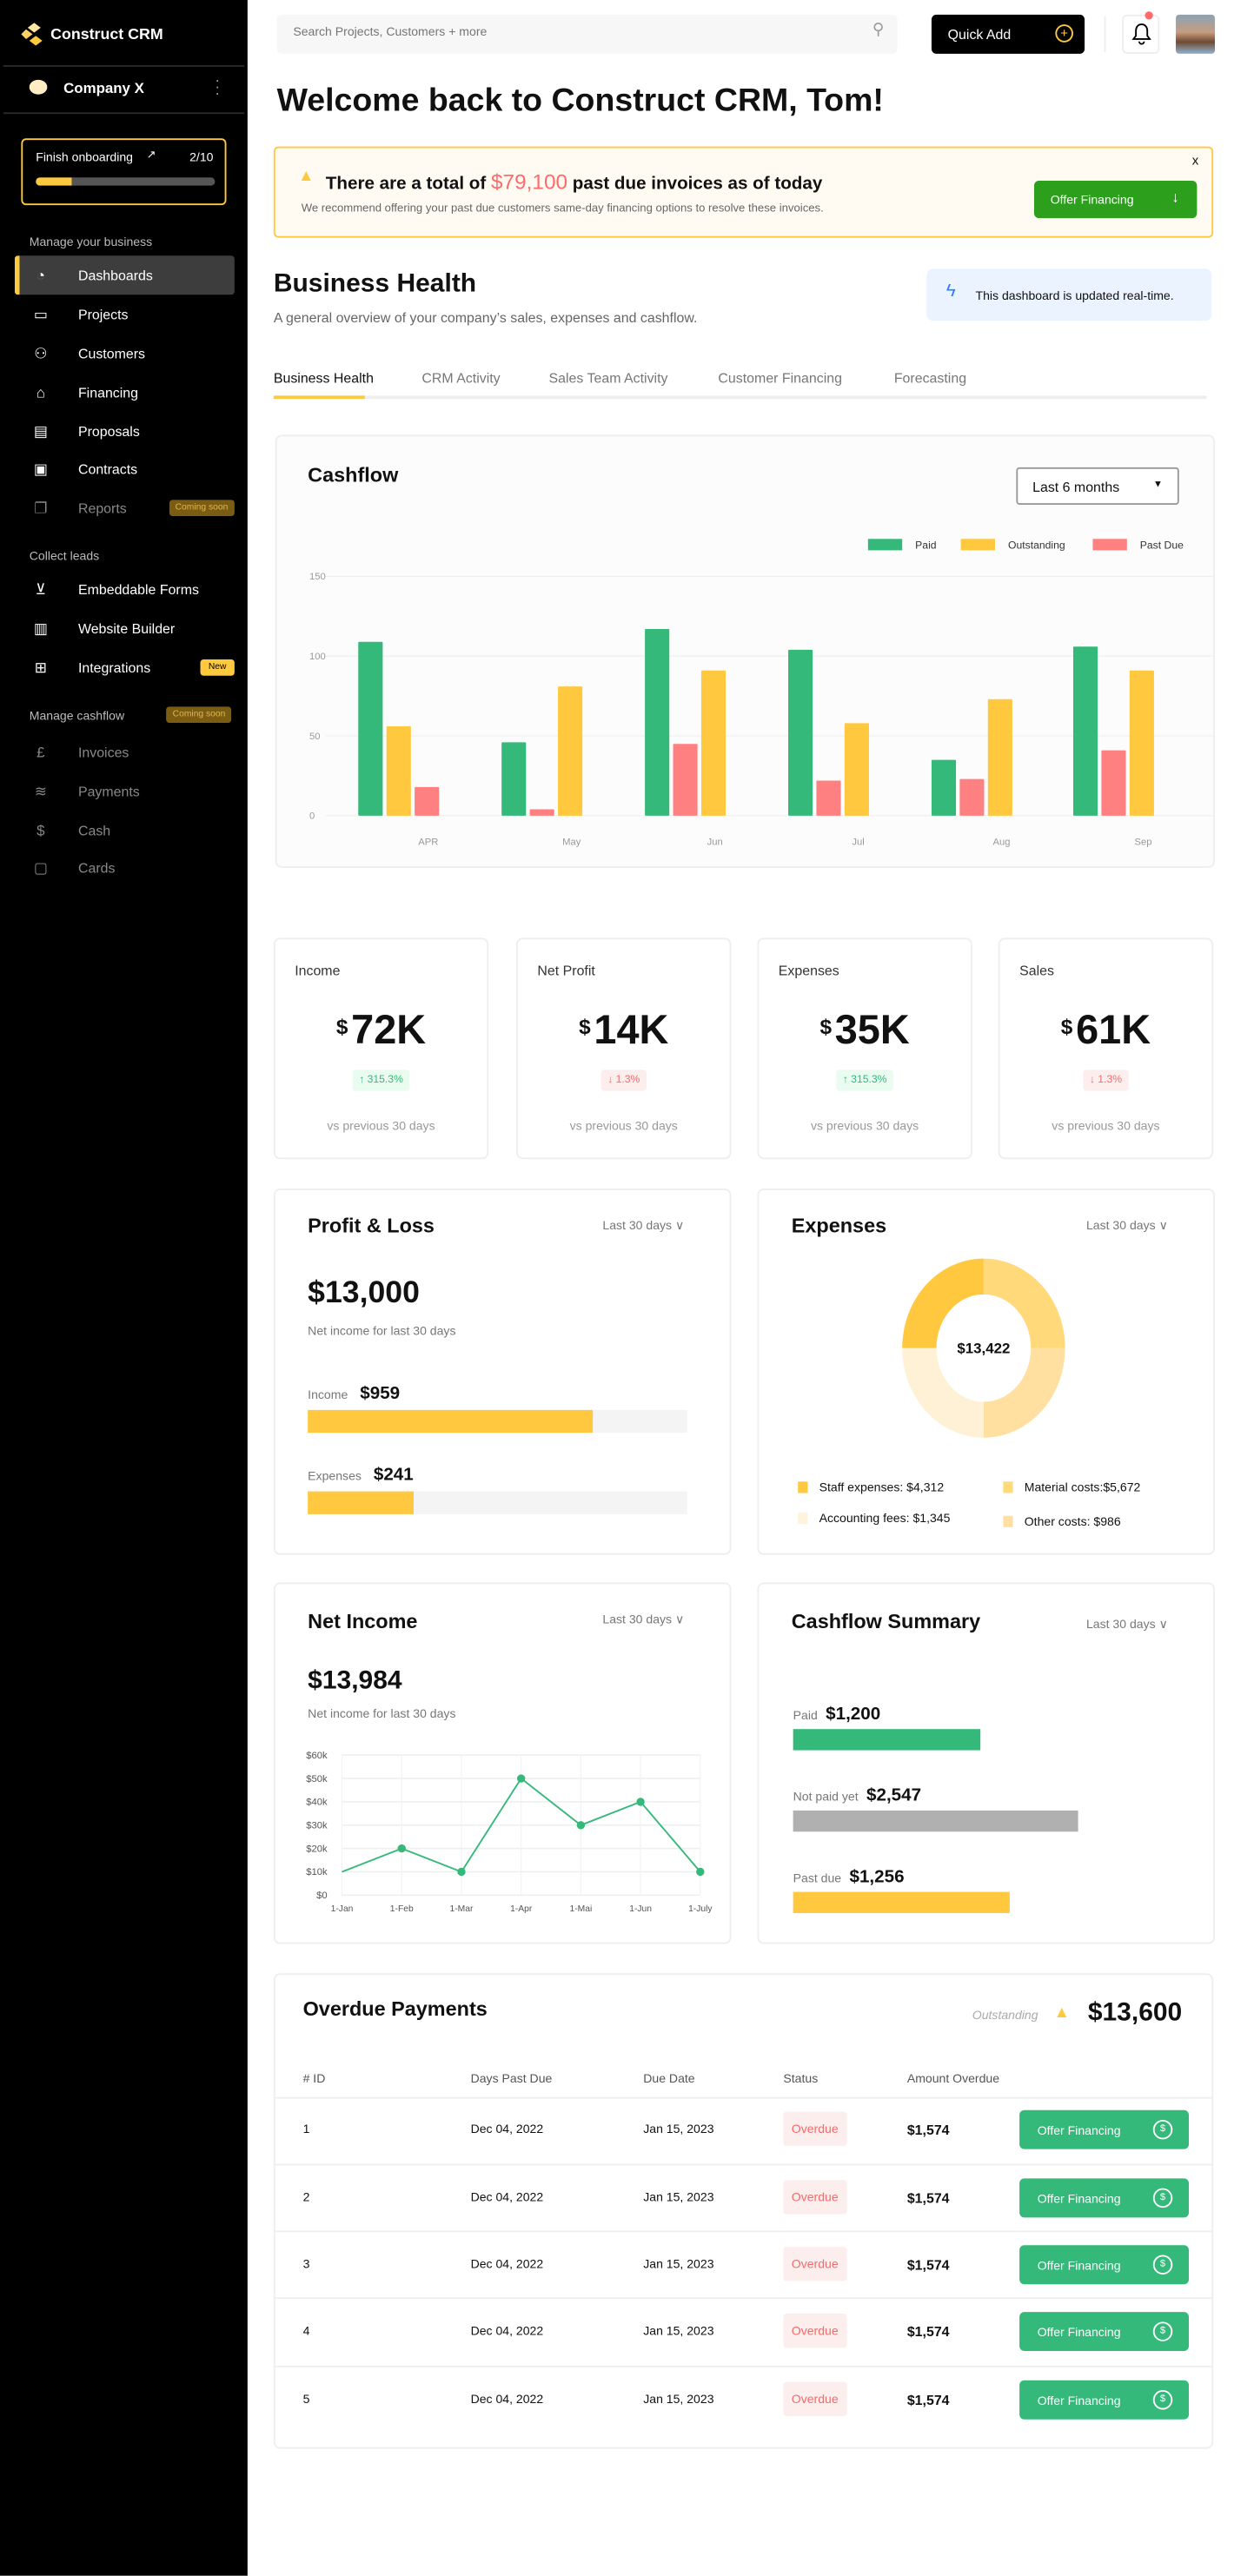  What do you see at coordinates (879, 30) in the screenshot?
I see `search-icon: ⚲` at bounding box center [879, 30].